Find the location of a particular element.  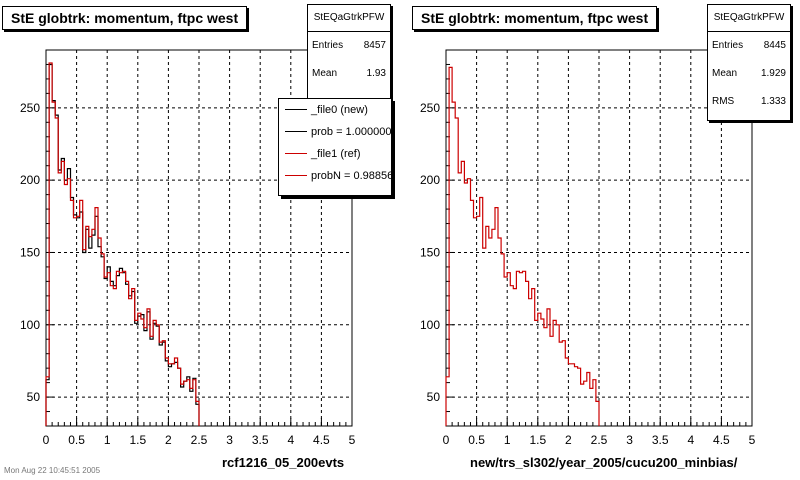

left-stats-row-entries: Entries 8457 is located at coordinates (349, 46).